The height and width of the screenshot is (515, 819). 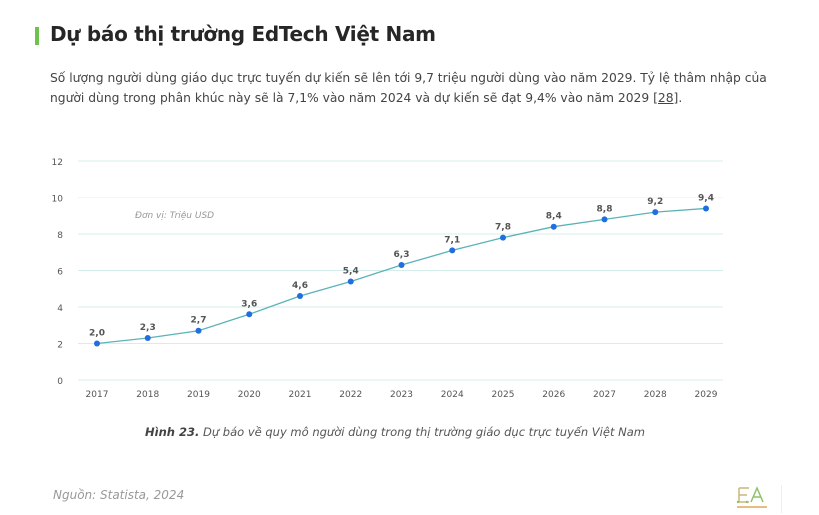 I want to click on caption-label: Hình 23., so click(x=172, y=432).